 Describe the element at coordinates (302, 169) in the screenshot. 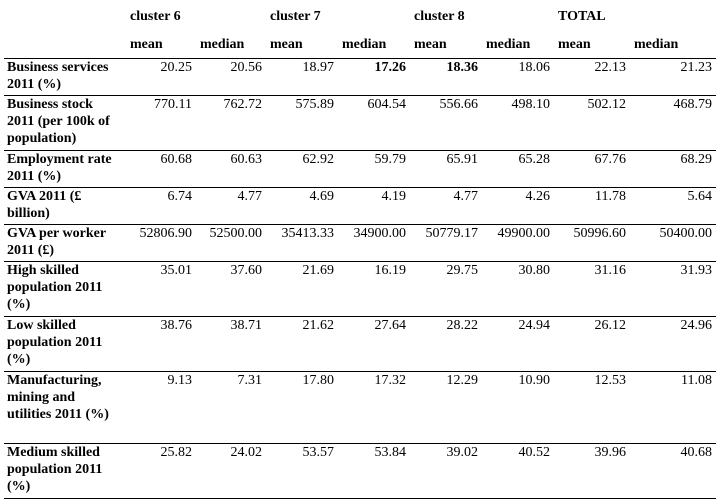

I see `value-cell: 62.92` at that location.